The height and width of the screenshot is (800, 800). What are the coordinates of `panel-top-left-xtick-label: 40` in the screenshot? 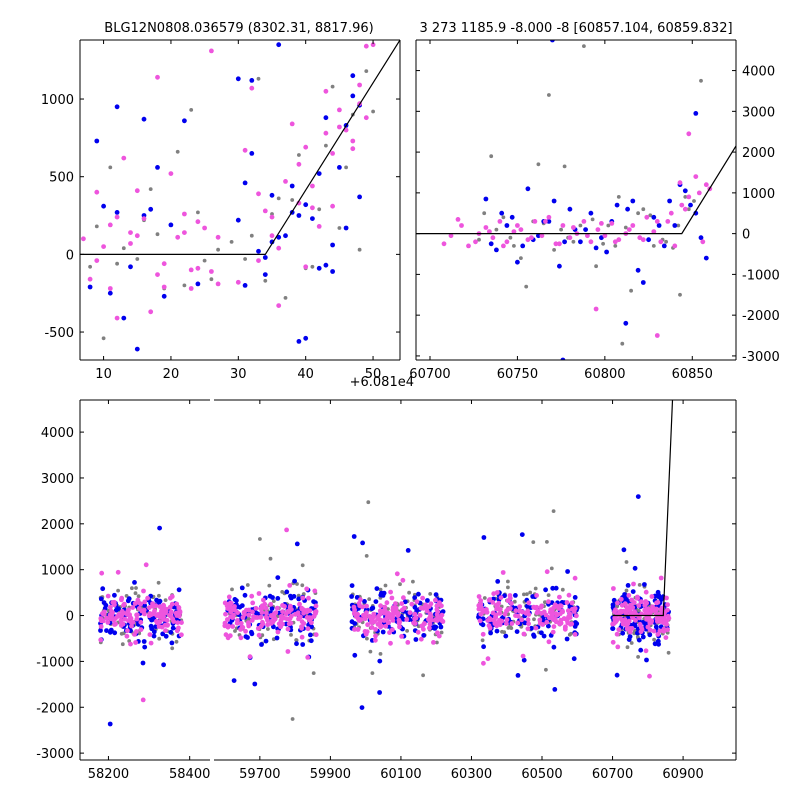 It's located at (305, 374).